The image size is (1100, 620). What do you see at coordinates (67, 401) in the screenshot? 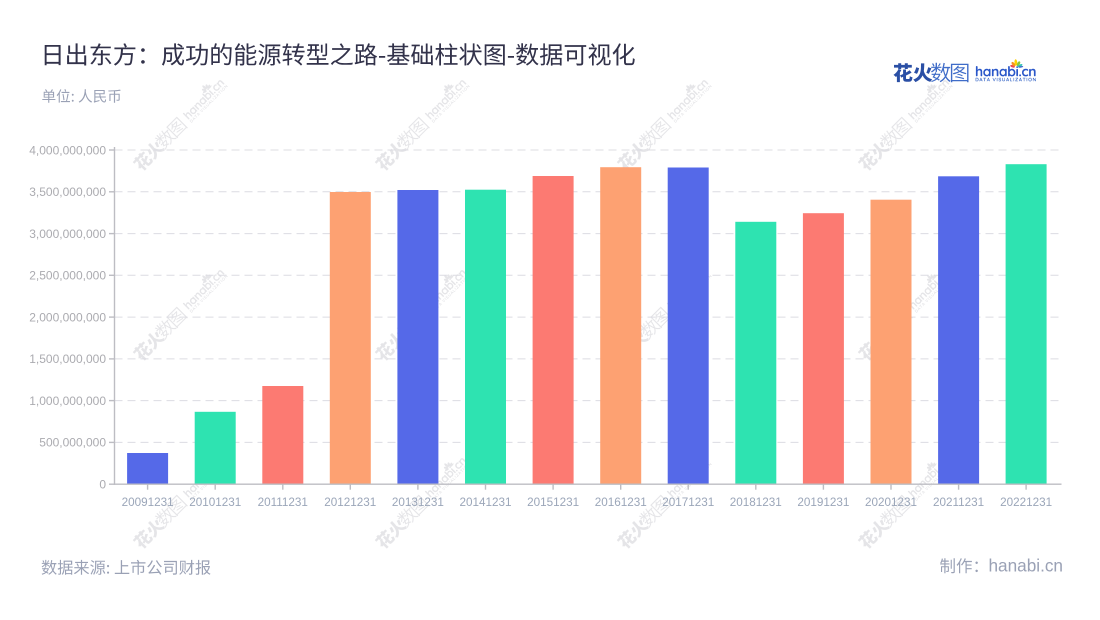
I see `svg-text: 1,000,000,000` at bounding box center [67, 401].